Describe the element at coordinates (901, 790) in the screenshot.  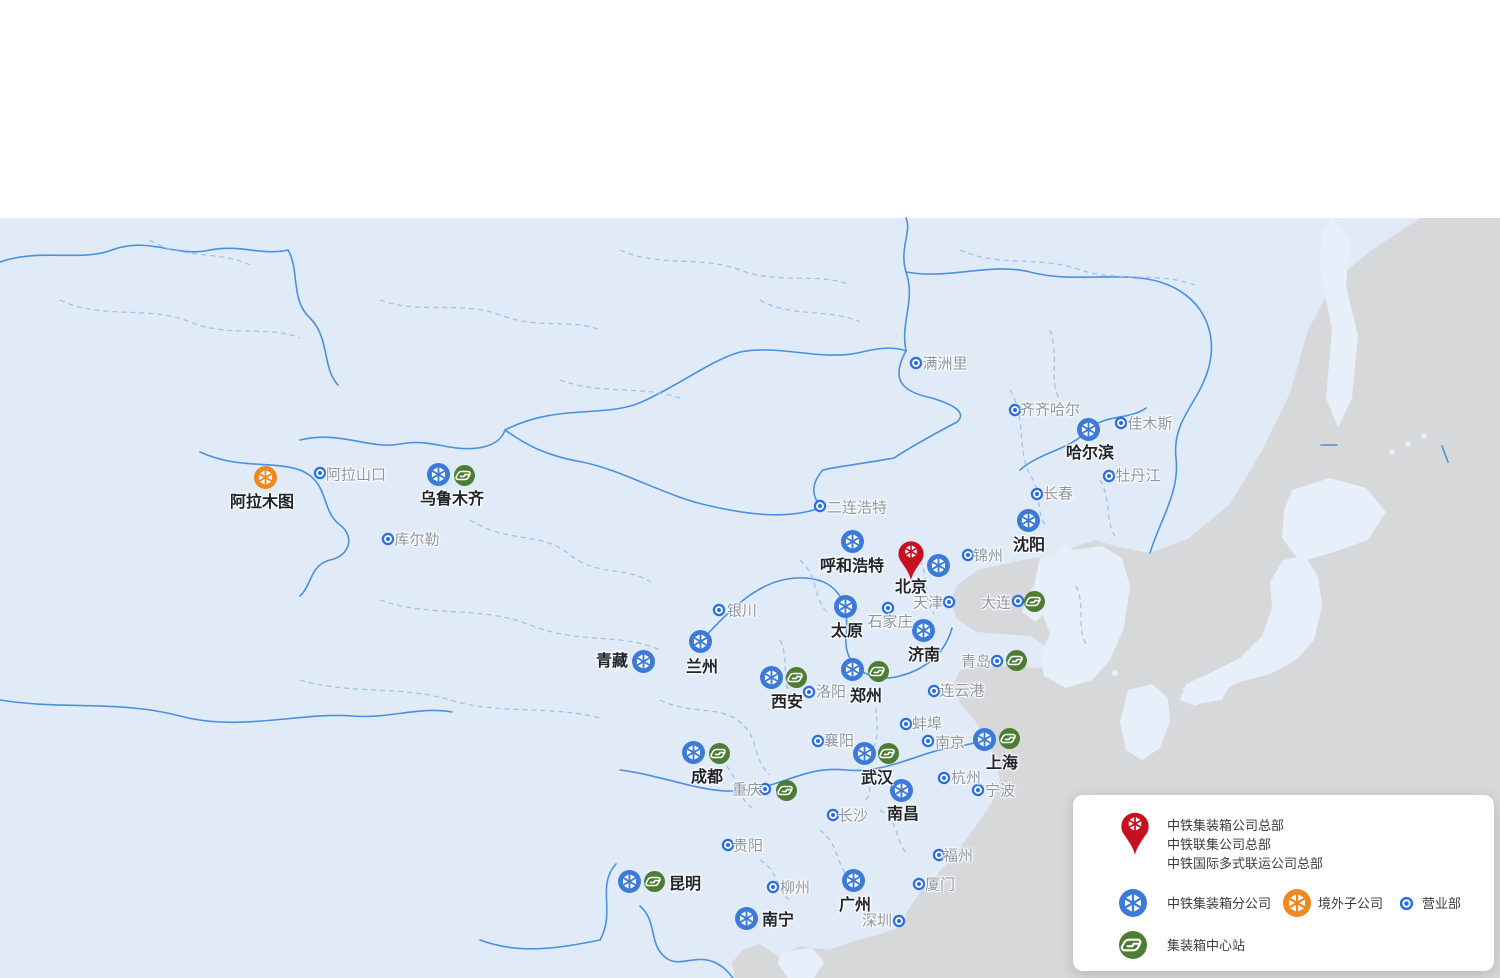
I see `branch-company-icon-南昌` at that location.